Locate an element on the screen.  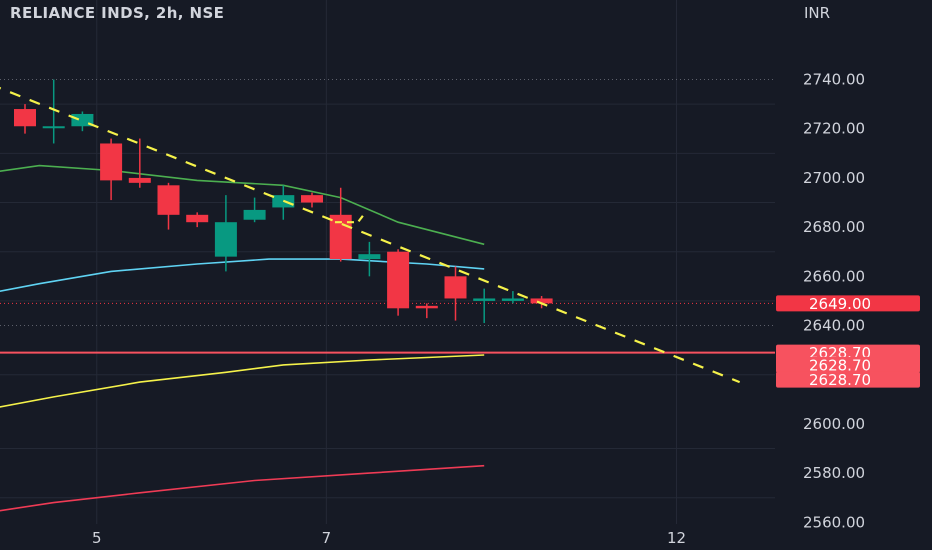
drawing-marker is located at coordinates (349, 219).